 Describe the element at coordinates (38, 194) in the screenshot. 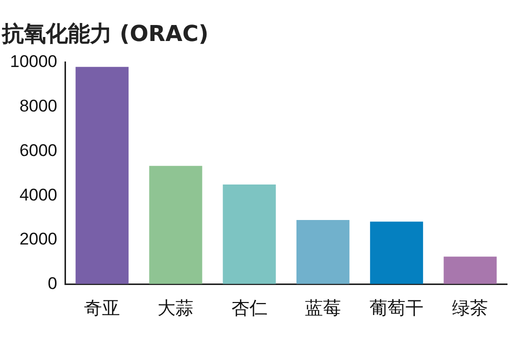

I see `y-tick-label: 4000` at that location.